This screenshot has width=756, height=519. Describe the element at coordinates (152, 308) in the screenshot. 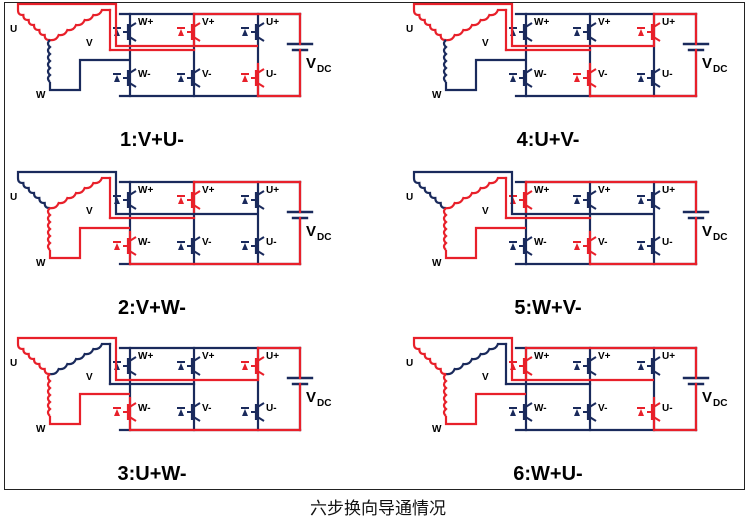

I see `step-title-step-2: 2:V+W-` at that location.